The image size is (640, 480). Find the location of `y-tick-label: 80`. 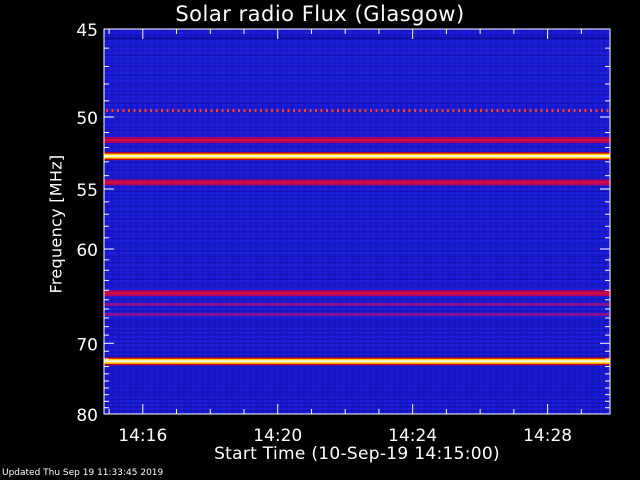

y-tick-label: 80 is located at coordinates (87, 416).